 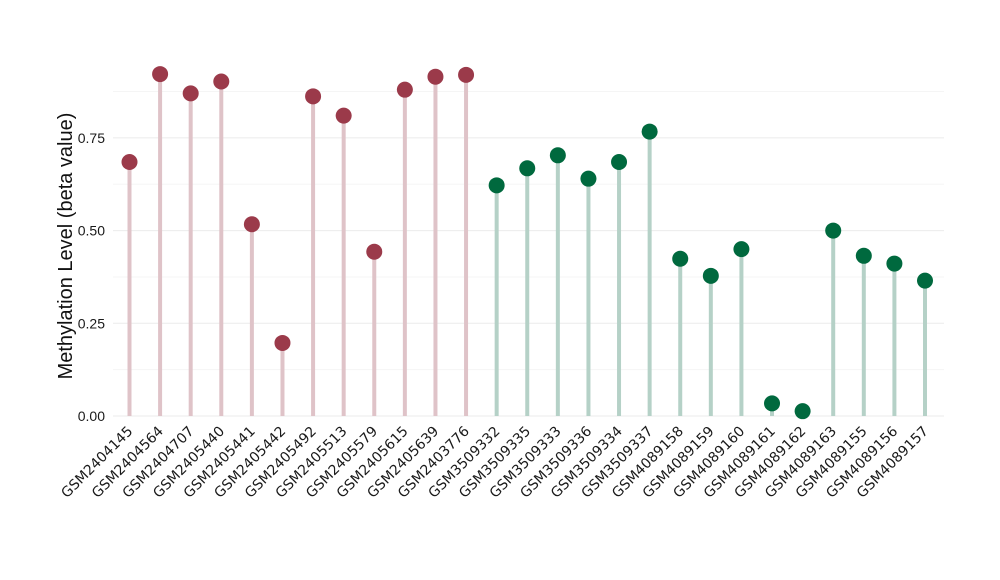 What do you see at coordinates (91, 231) in the screenshot?
I see `y-tick-label: 0.50` at bounding box center [91, 231].